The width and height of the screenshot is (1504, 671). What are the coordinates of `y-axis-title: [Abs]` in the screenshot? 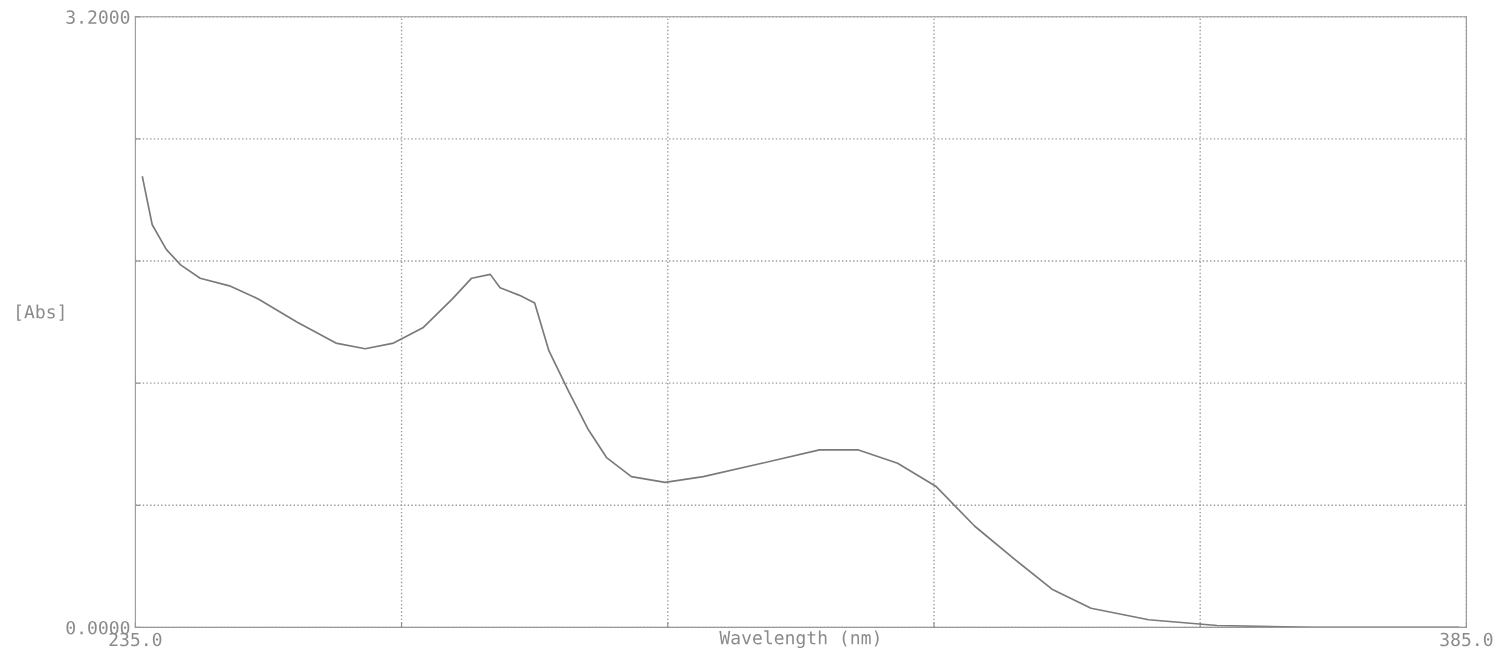 It's located at (40, 312).